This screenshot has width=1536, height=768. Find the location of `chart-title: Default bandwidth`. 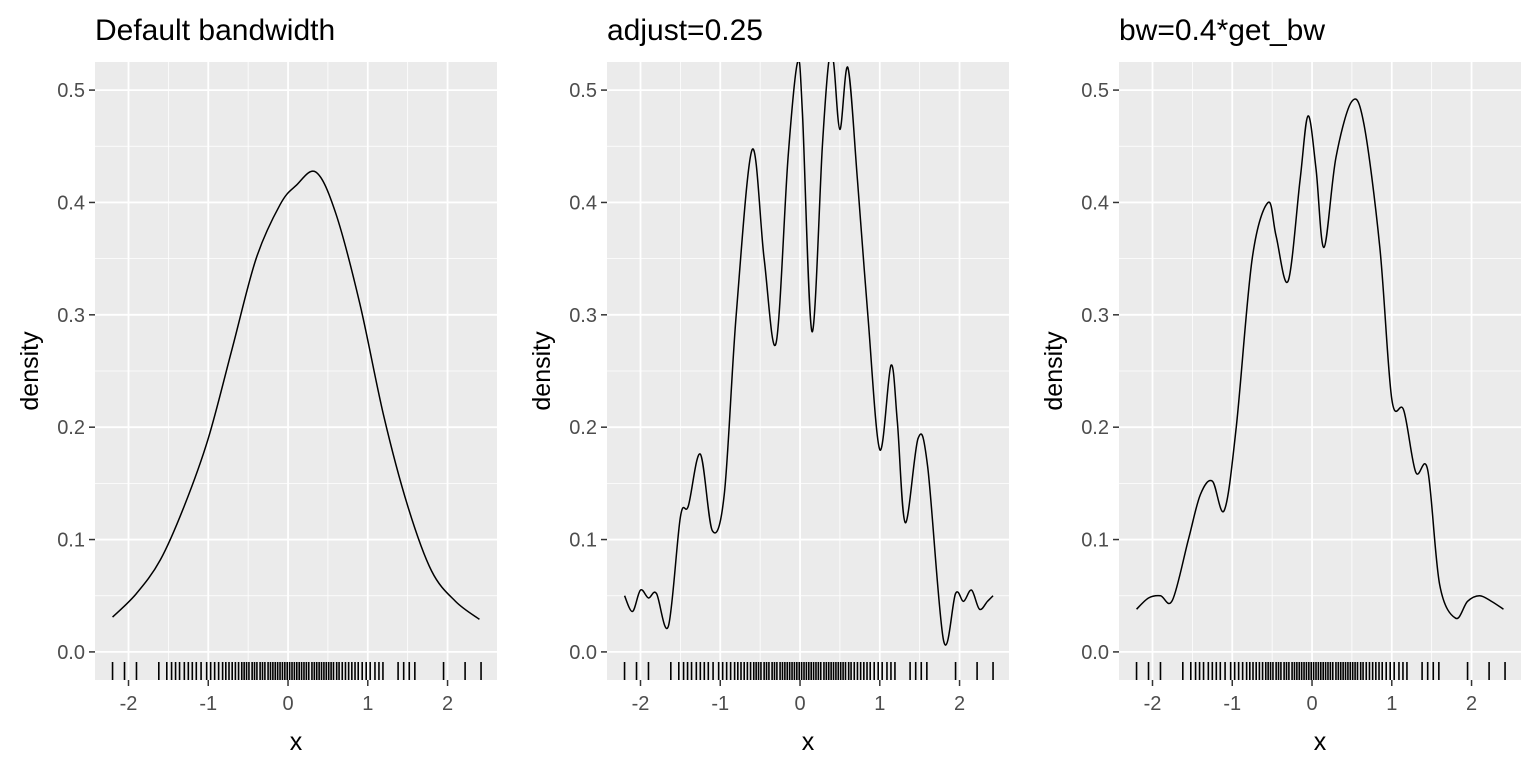

chart-title: Default bandwidth is located at coordinates (215, 30).